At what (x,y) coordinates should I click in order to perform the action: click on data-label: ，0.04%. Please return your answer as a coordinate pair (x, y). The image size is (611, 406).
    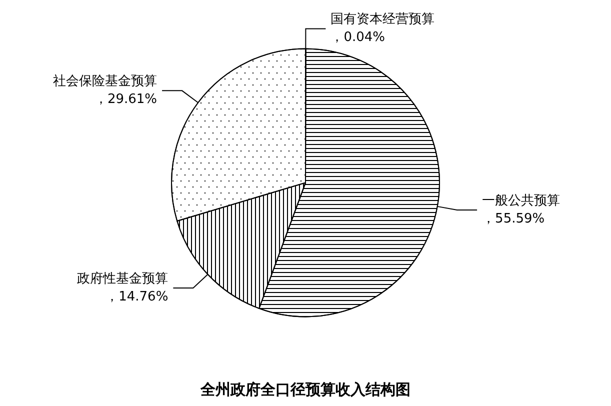
    Looking at the image, I should click on (358, 38).